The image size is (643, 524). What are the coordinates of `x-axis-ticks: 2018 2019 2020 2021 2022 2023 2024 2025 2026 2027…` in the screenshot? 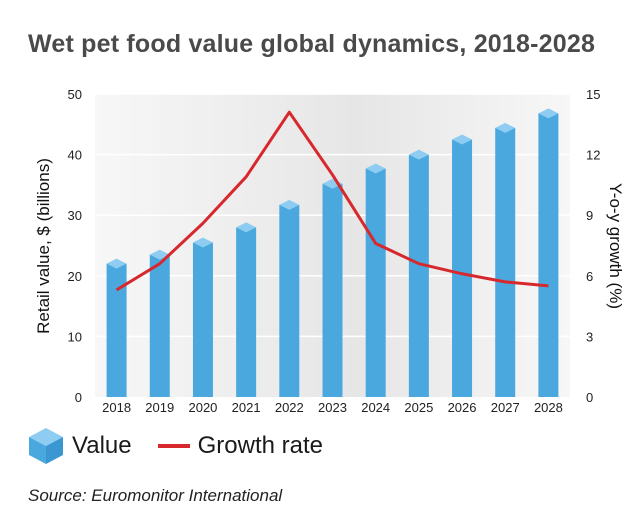 It's located at (332, 407).